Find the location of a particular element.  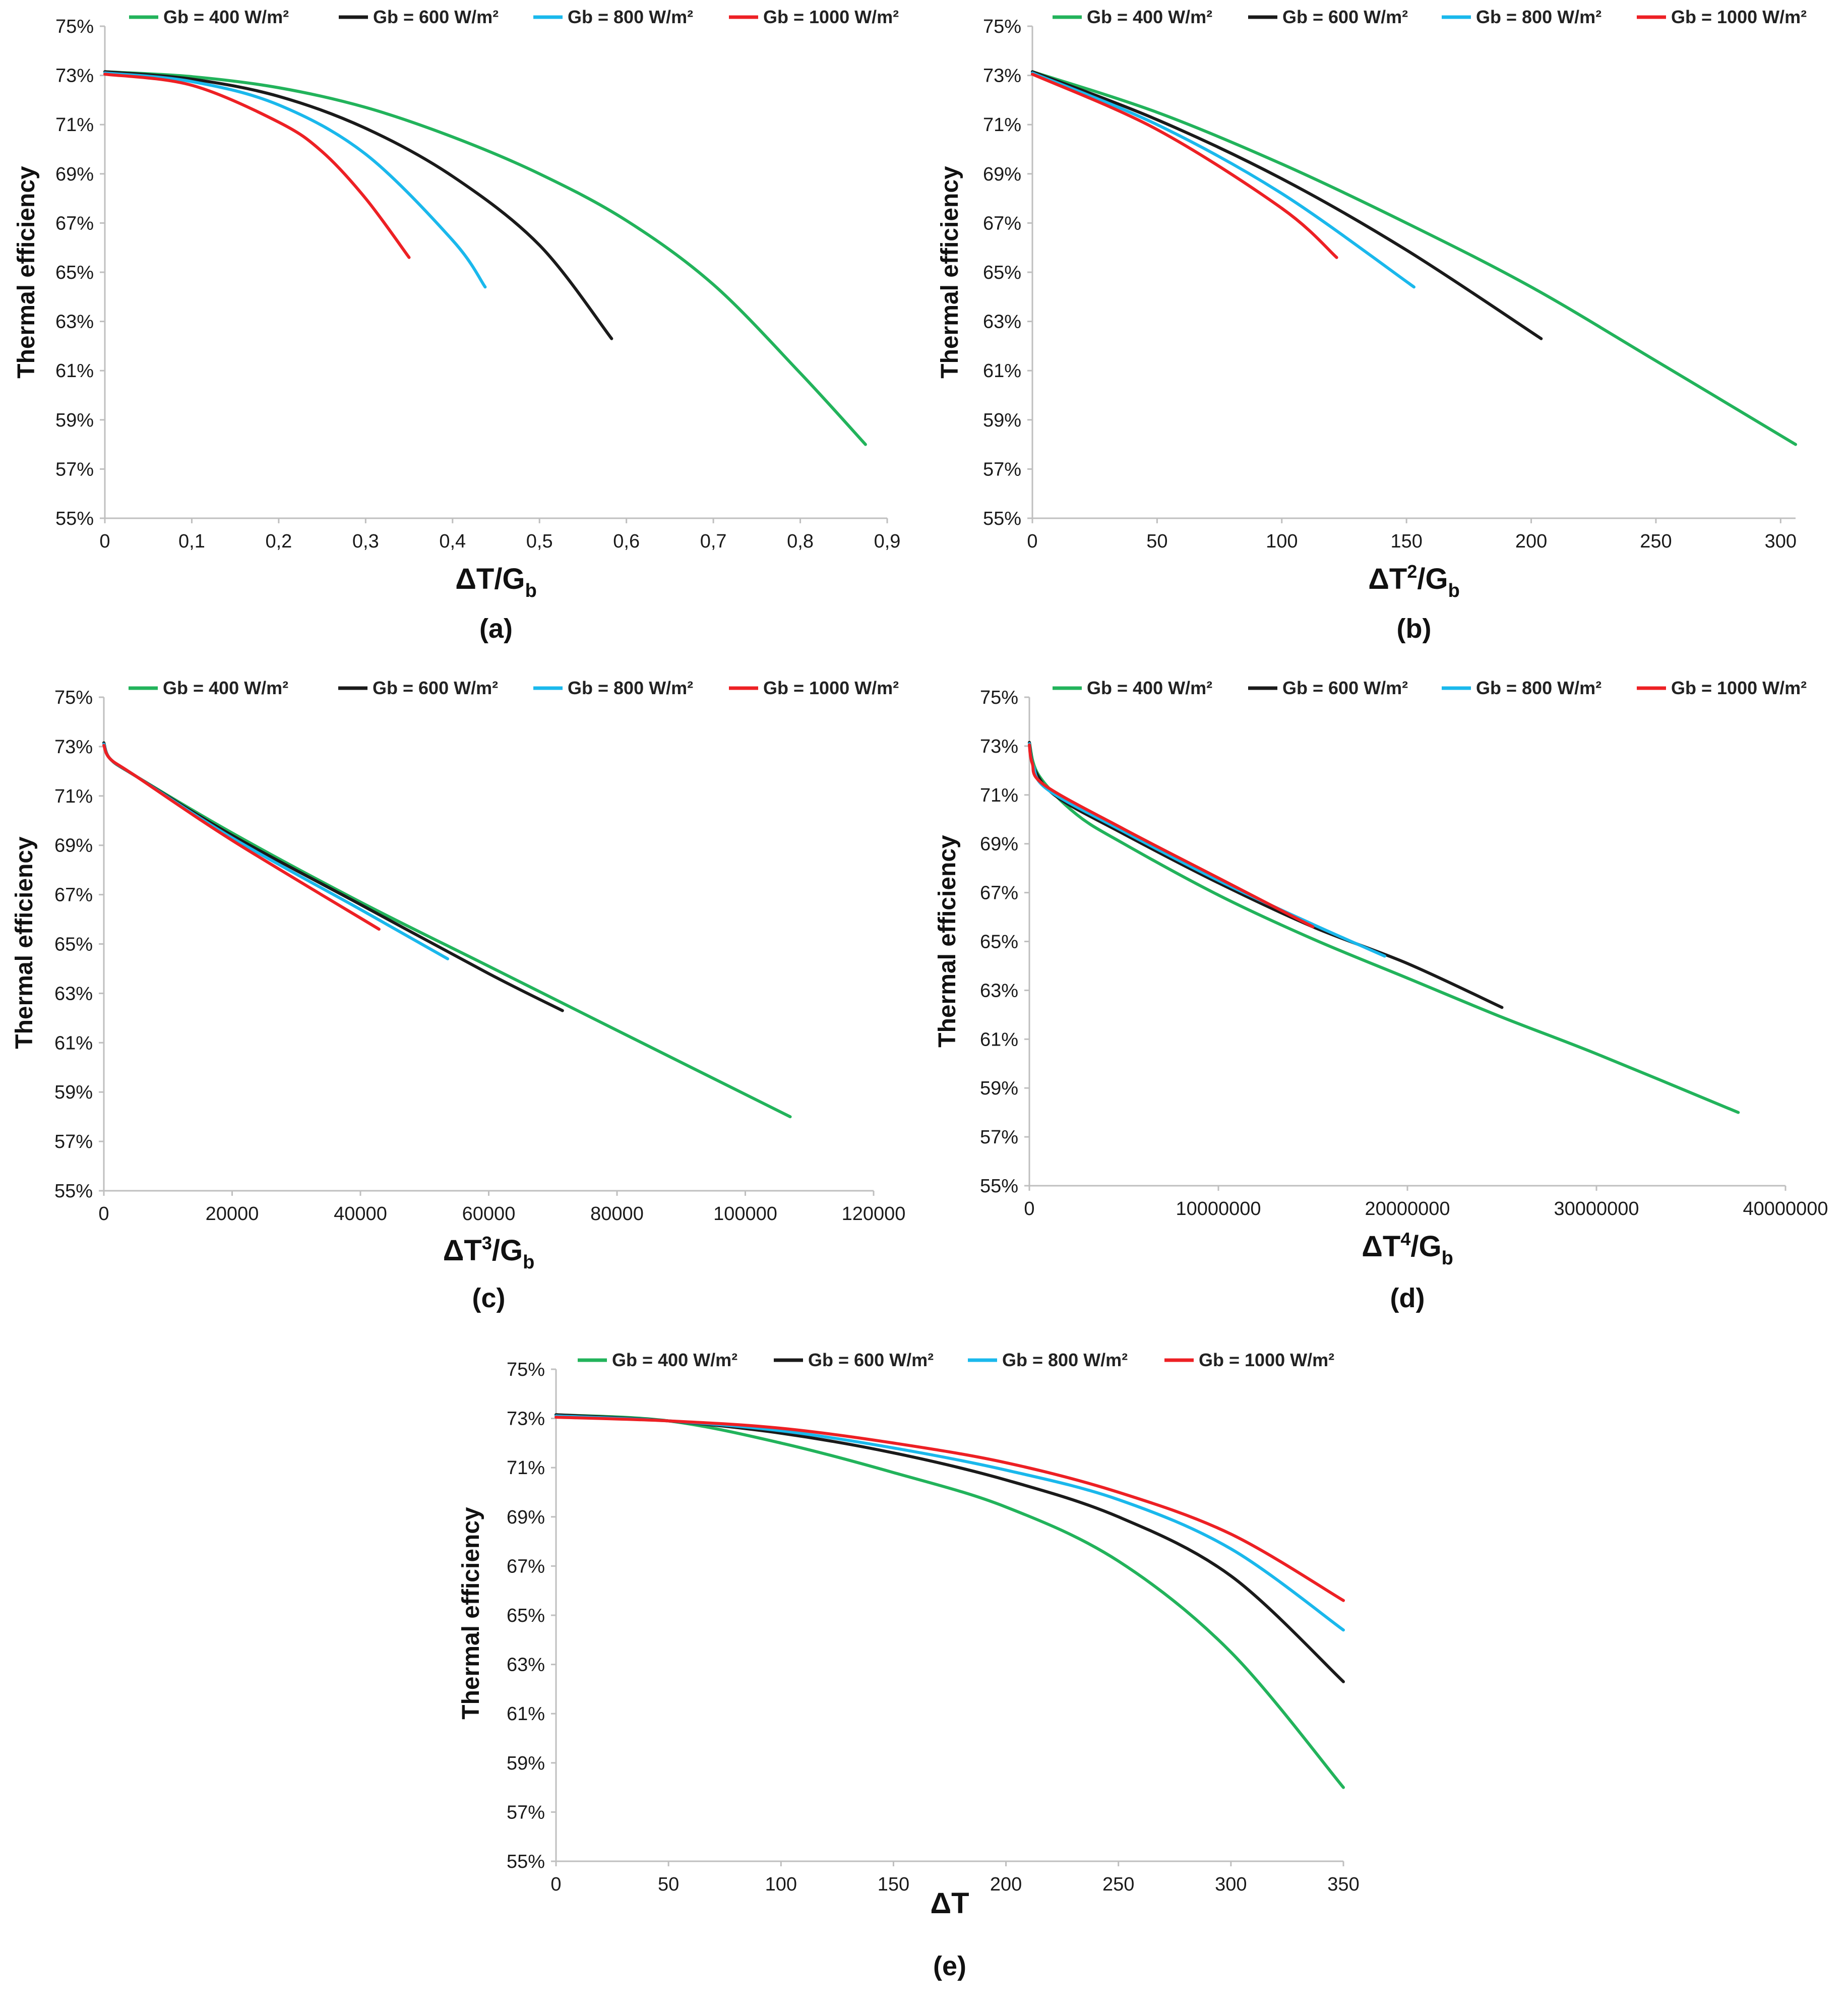

x-tick-label: 150 is located at coordinates (893, 1884).